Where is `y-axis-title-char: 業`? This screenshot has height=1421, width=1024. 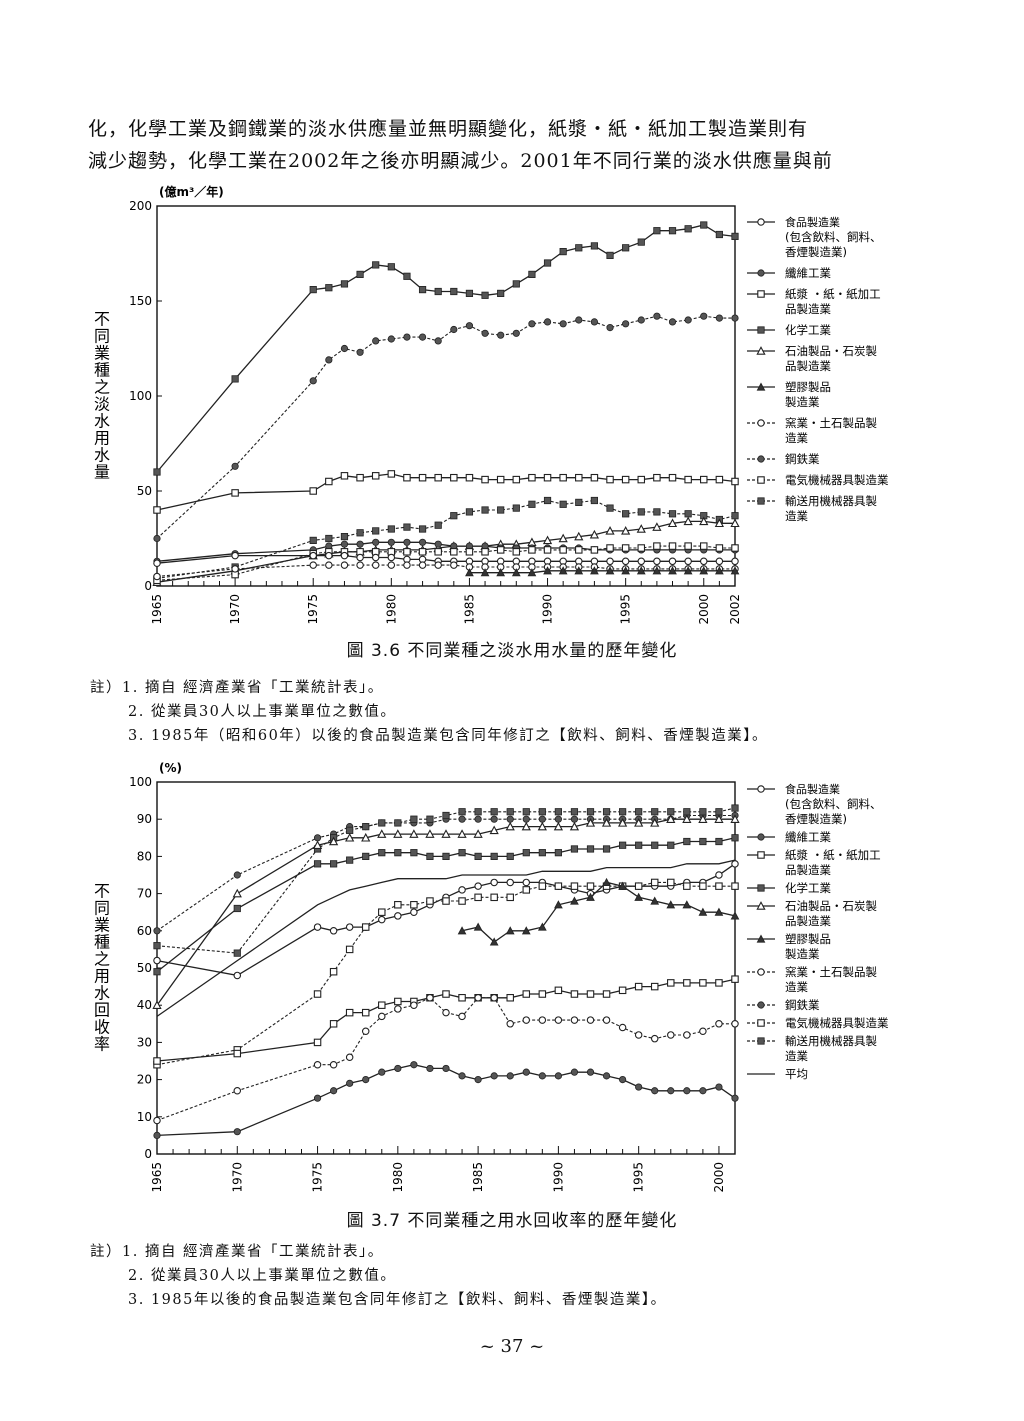
y-axis-title-char: 業 is located at coordinates (102, 925).